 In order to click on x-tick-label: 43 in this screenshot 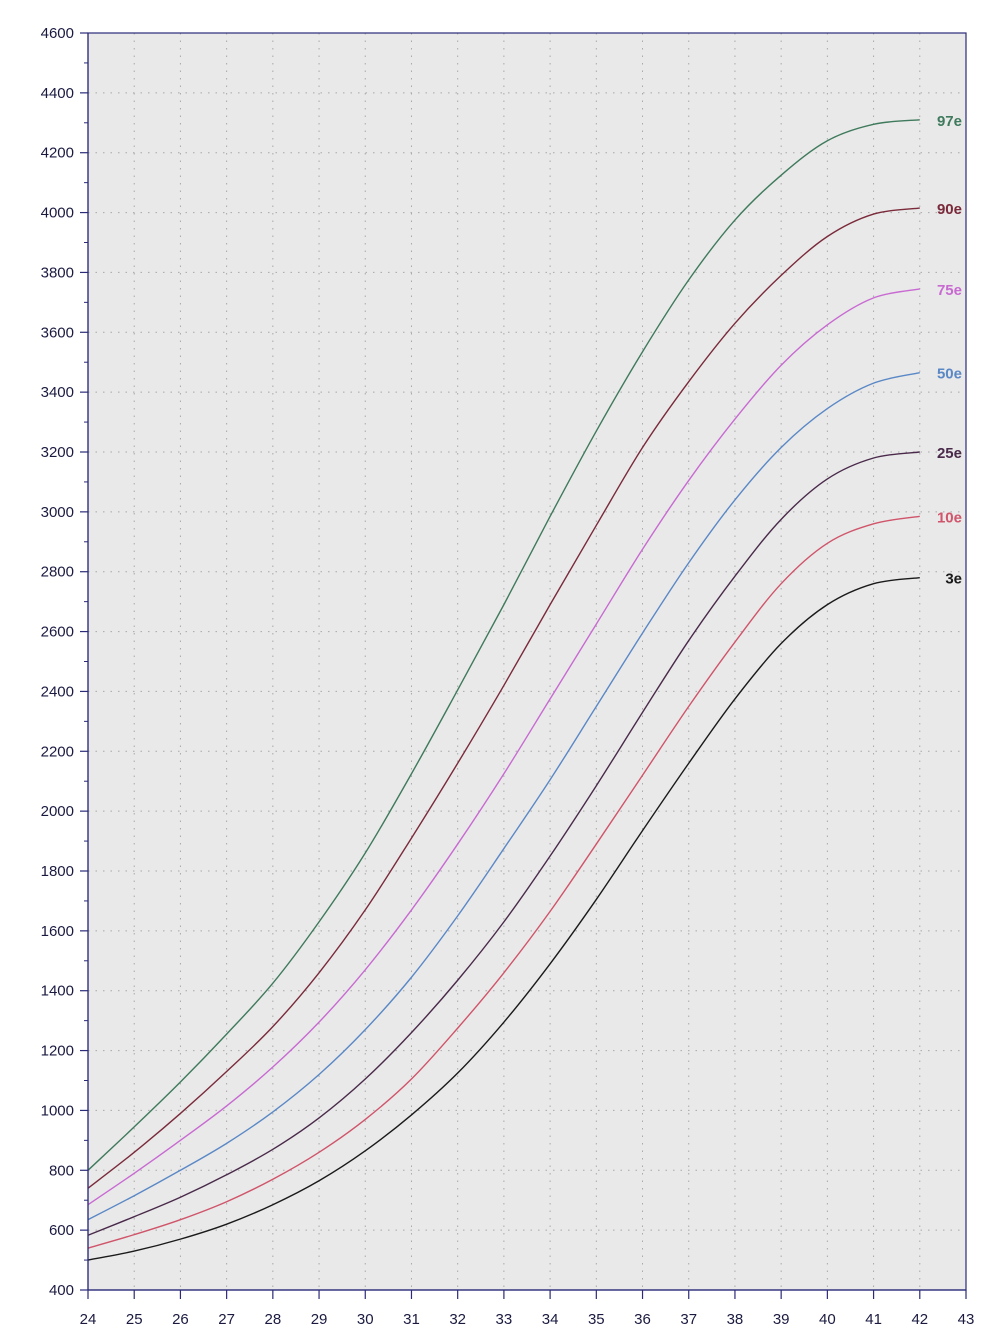, I will do `click(966, 1319)`.